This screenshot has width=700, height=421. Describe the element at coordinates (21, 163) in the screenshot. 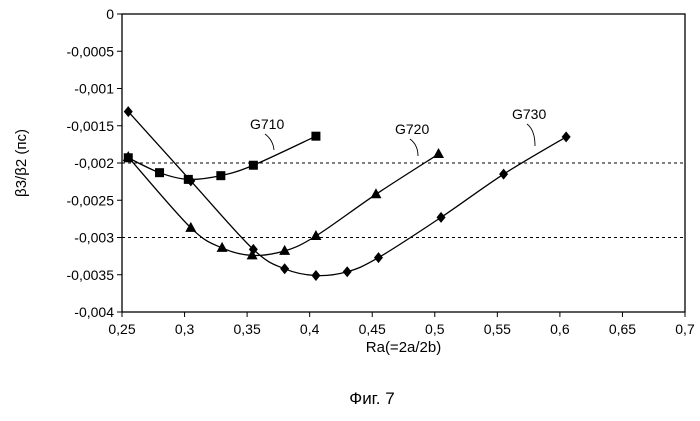

I see `y-axis-title: β3/β2 (пс)` at that location.